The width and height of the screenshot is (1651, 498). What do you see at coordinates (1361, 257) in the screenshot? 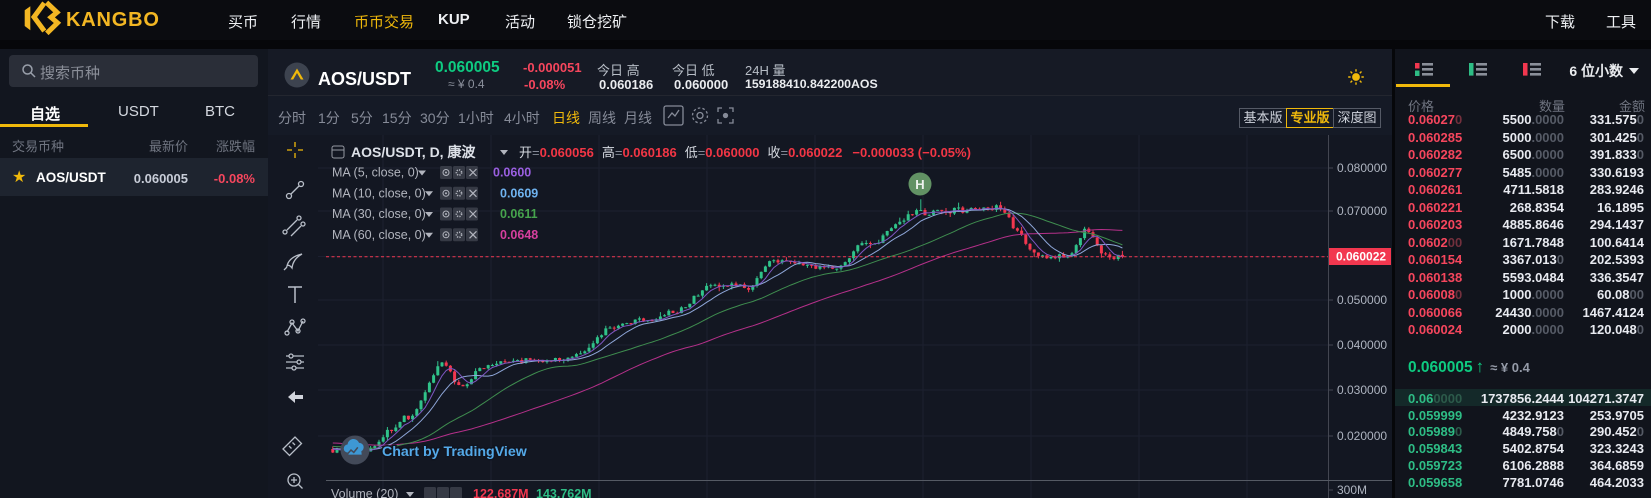
I see `svg-text: 0.060022` at bounding box center [1361, 257].